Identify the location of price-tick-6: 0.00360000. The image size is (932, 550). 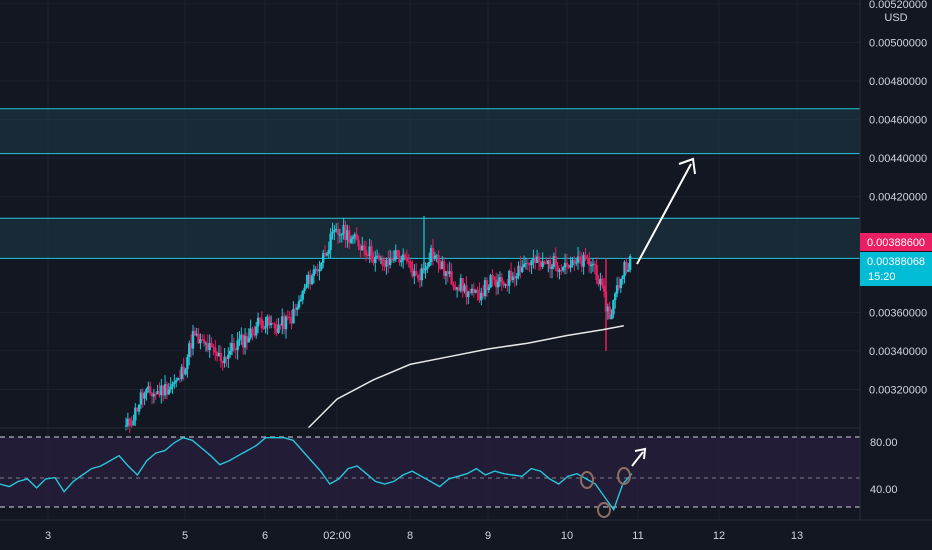
(898, 313).